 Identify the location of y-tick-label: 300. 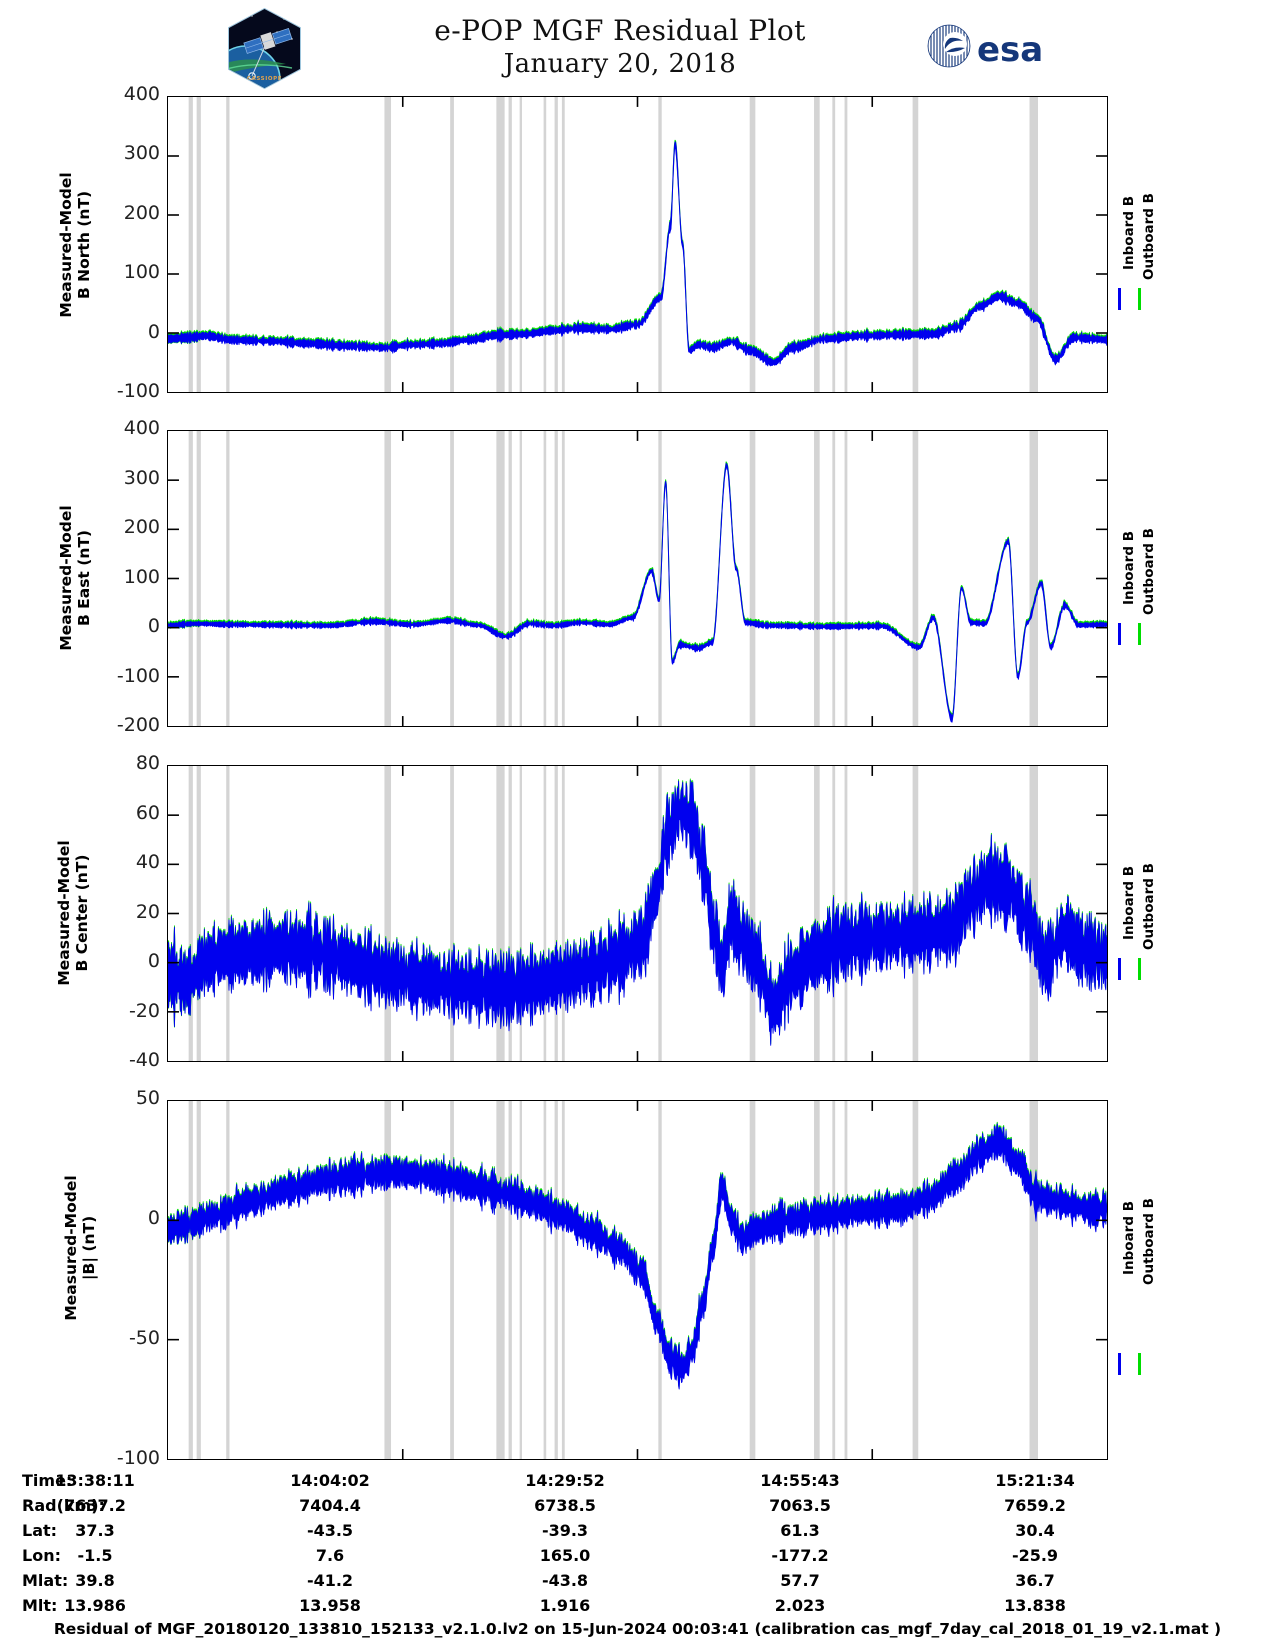
(141, 153).